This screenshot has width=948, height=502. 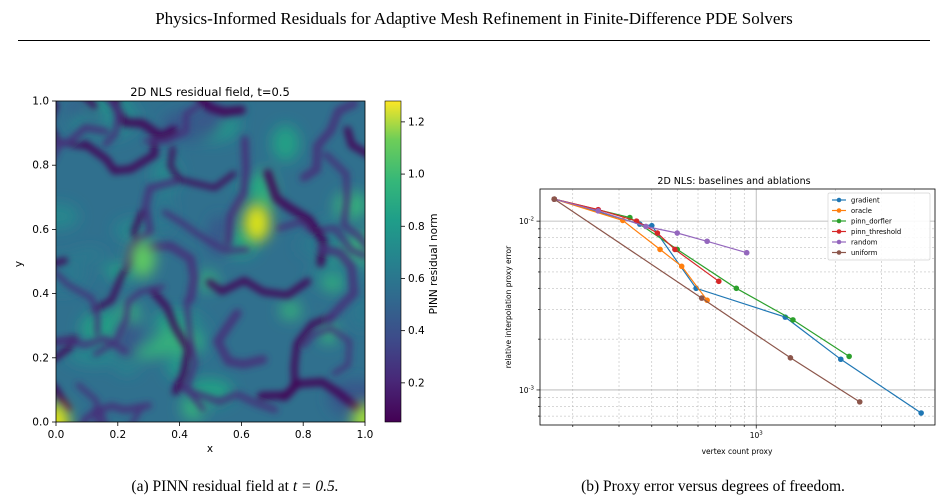 I want to click on series-line-uniform, so click(x=707, y=300).